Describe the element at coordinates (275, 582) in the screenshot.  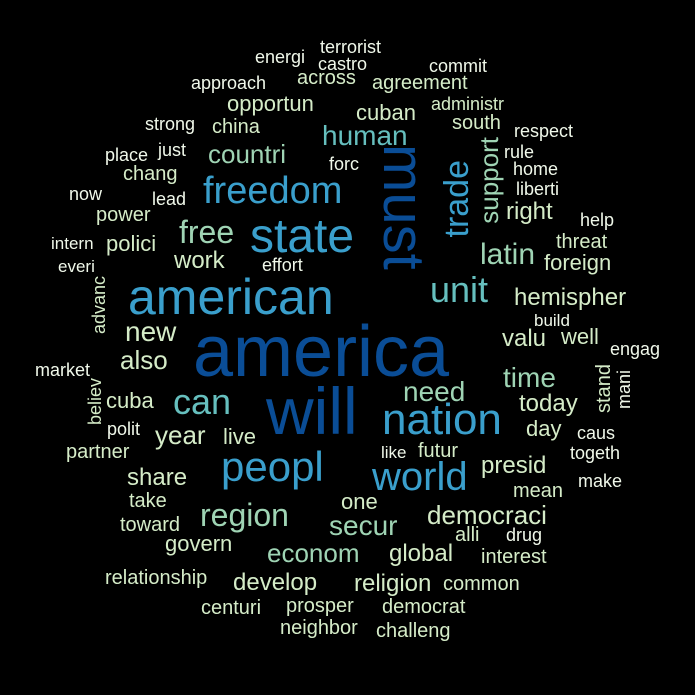
I see `word-develop: develop` at that location.